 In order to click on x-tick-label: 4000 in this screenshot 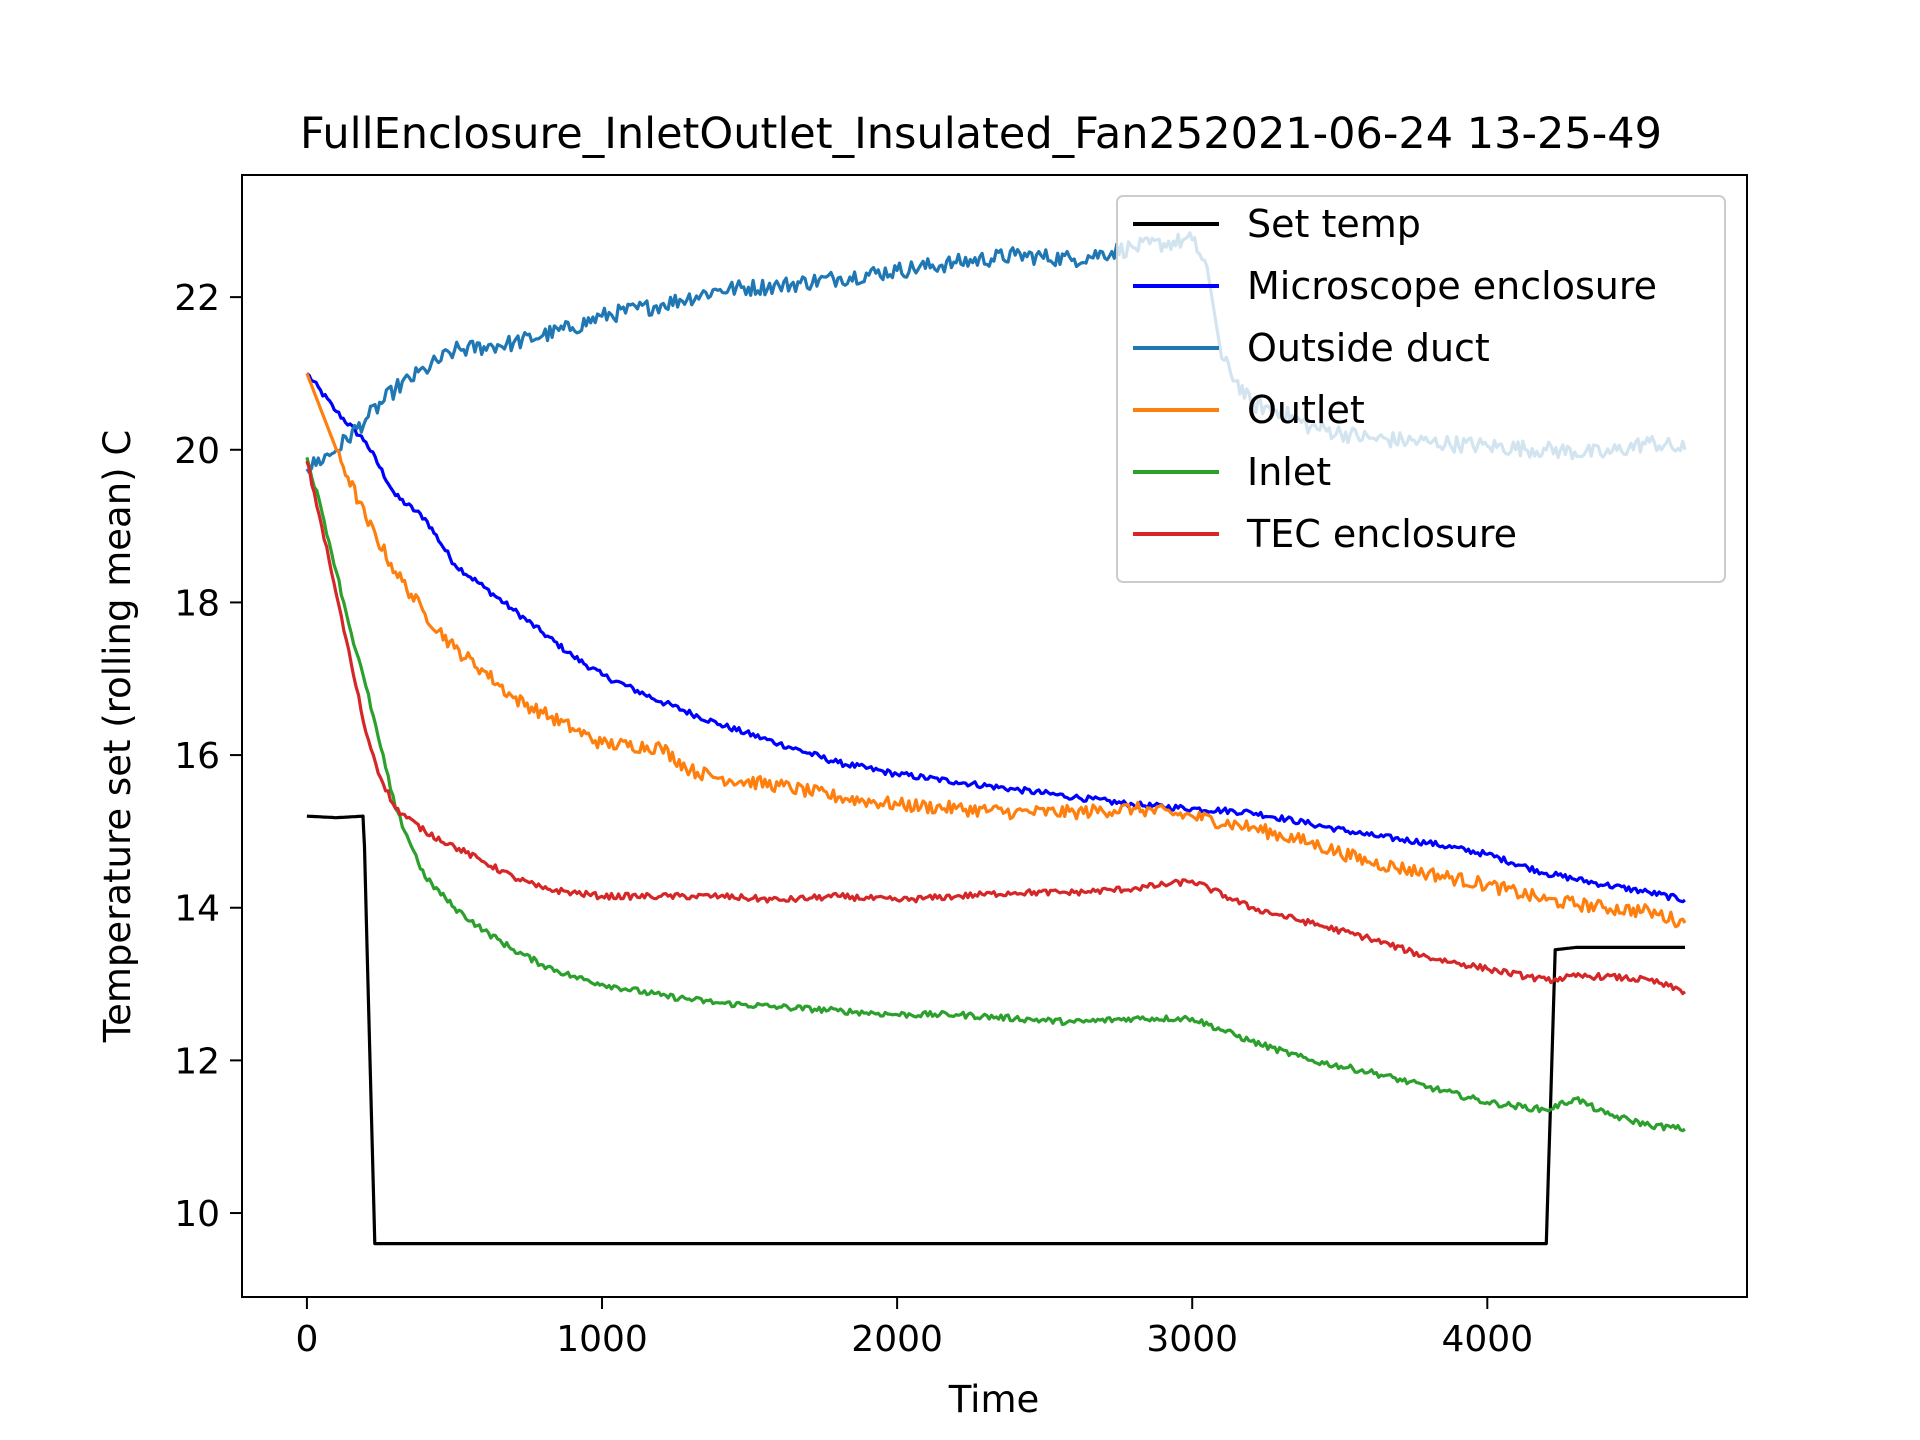, I will do `click(1488, 1339)`.